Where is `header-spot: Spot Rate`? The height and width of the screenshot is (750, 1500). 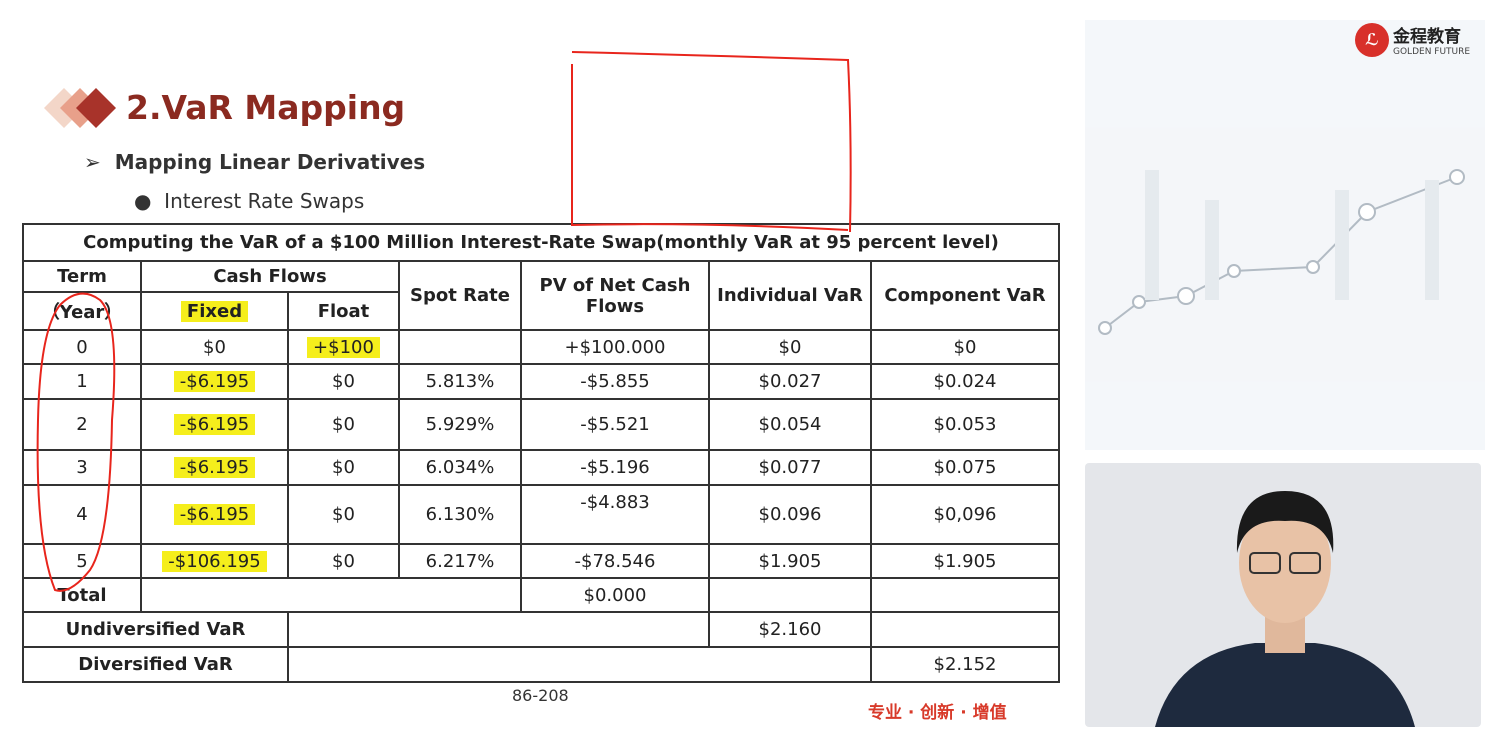 header-spot: Spot Rate is located at coordinates (460, 295).